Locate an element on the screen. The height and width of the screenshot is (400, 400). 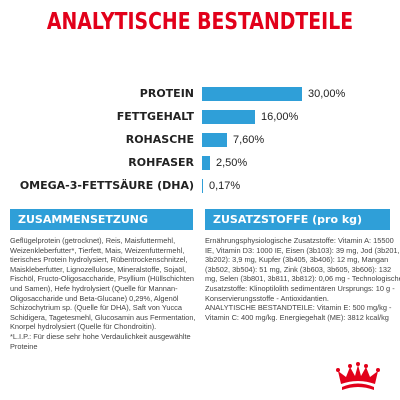
page-title: ANALYTISCHE BESTANDTEILE is located at coordinates (200, 22).